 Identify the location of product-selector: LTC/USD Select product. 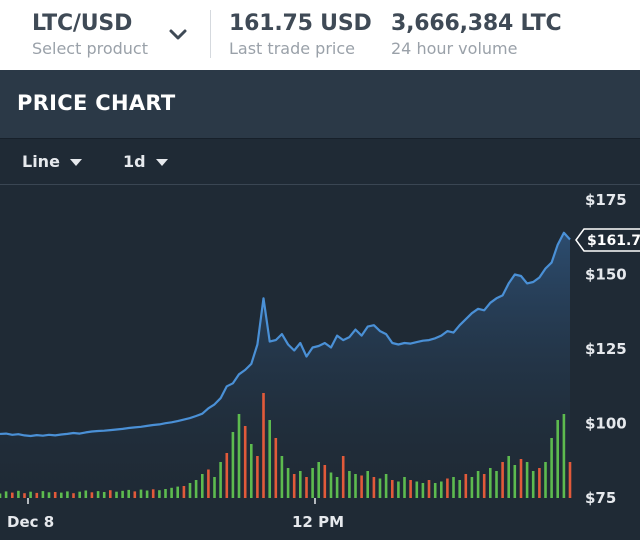
(90, 34).